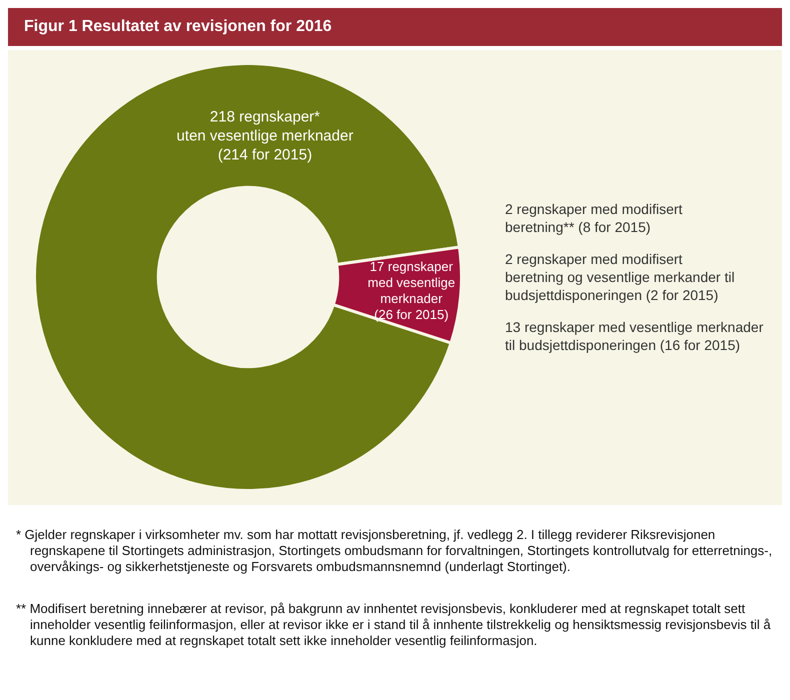 The image size is (790, 700). Describe the element at coordinates (394, 551) in the screenshot. I see `text: * Gjelder regnskaper i virksomheter mv. som har mottatt revisjonsberetning, jf. vedlegg 2. I tillegg reviderer Riksrevisjonen regnskapene til Stortingets administrasjon, Stortingets ombudsmann for forvaltningen, Stortingets kontrollutvalg for etterretnings-, overvåkings- og sikkerhetstjeneste og Forsvarets ombudsmannsnemnd (underlagt Stortinget).` at that location.